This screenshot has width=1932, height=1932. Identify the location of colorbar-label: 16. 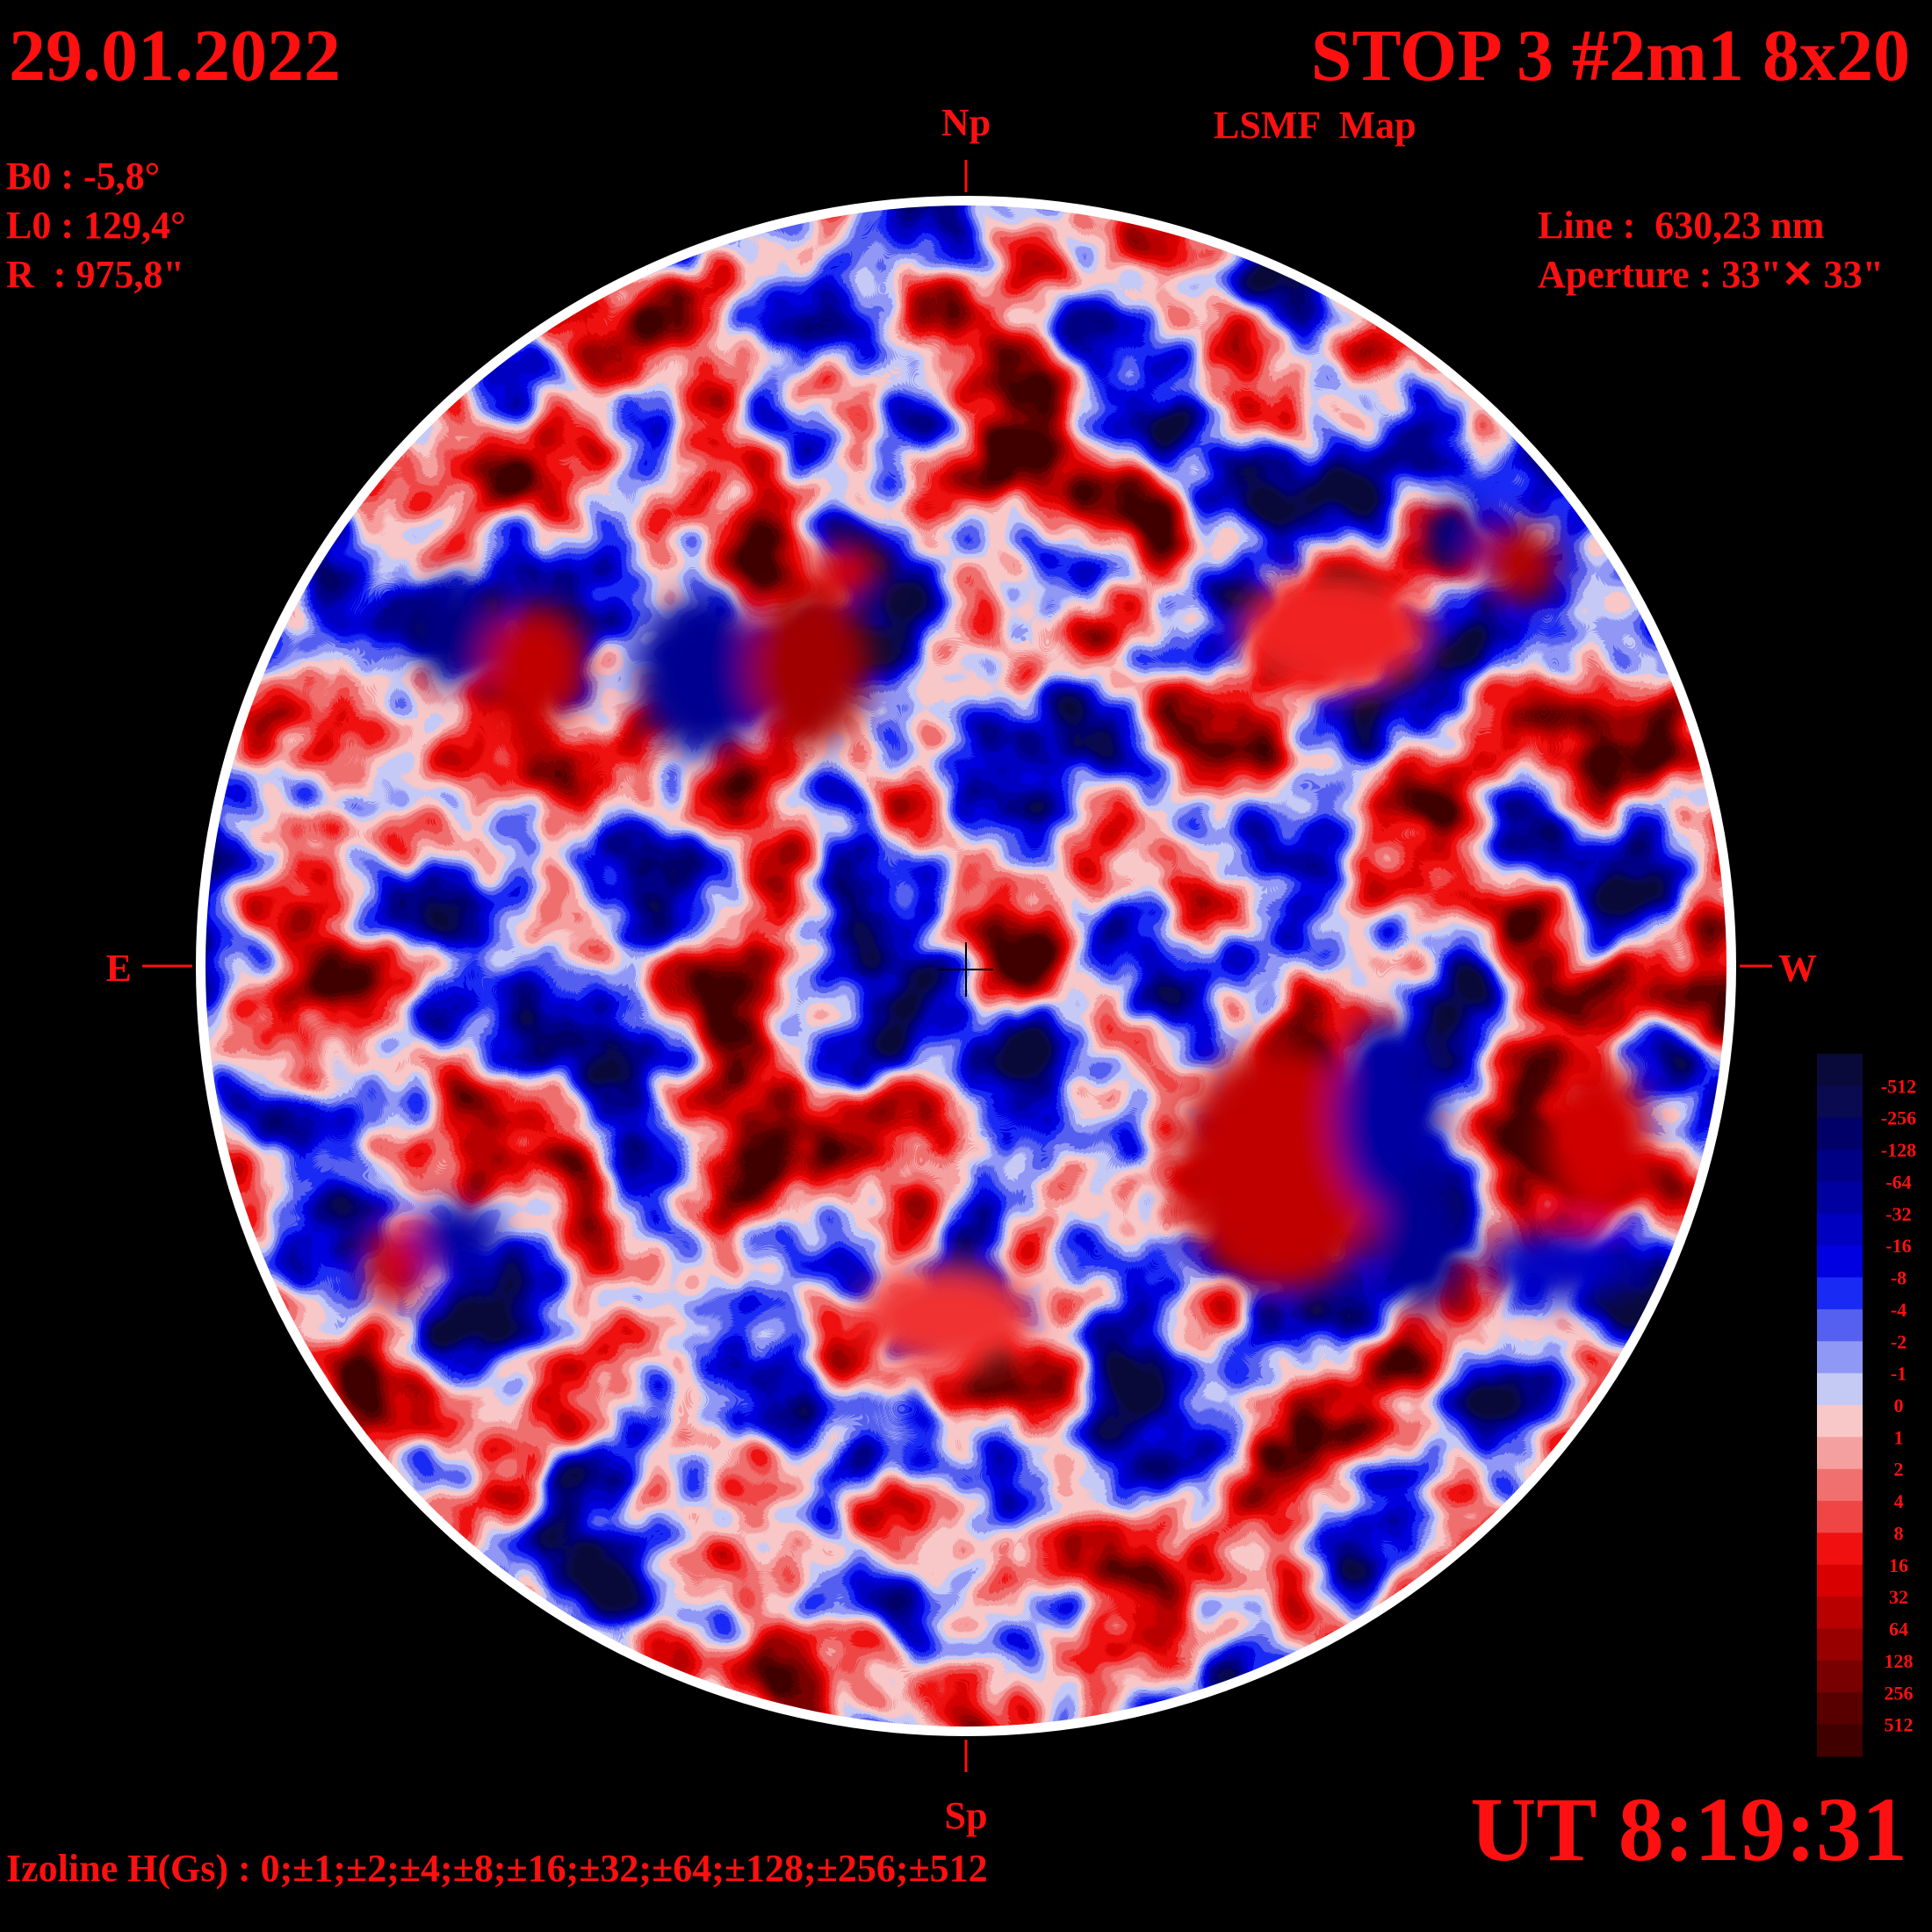
(1898, 1565).